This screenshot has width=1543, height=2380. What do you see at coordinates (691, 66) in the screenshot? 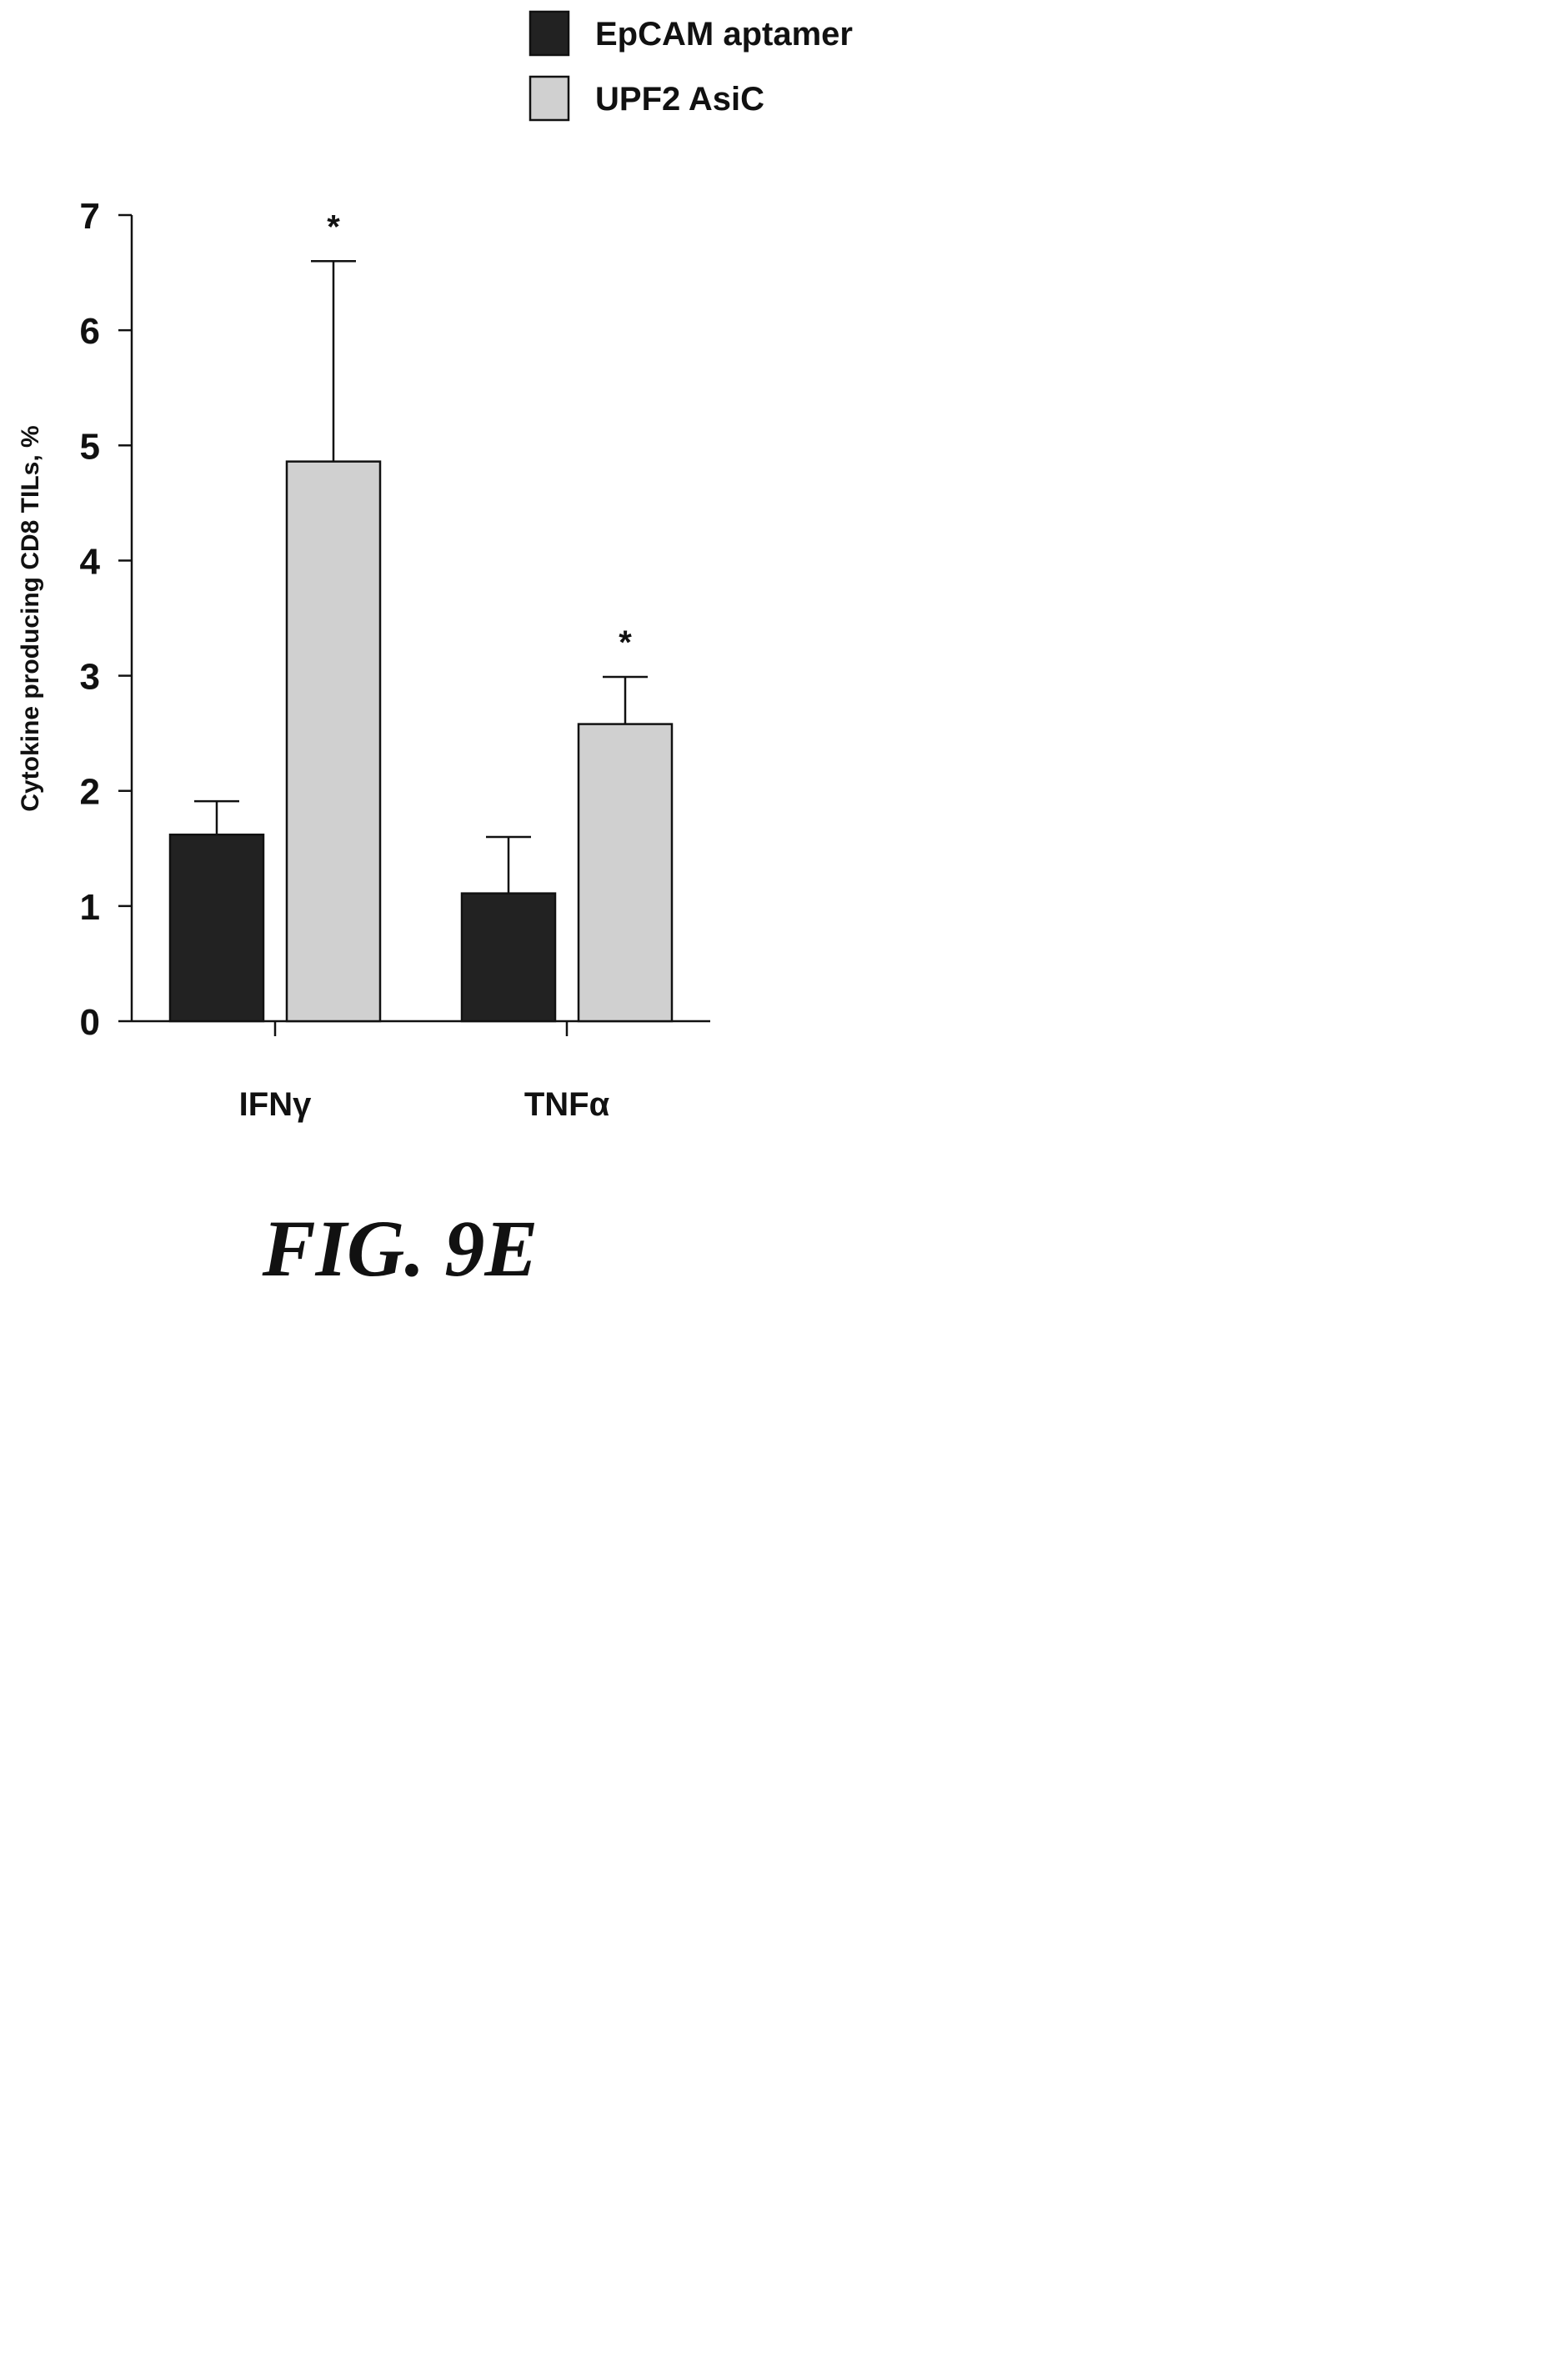
I see `legend: EpCAM aptamer UPF2 AsiC` at bounding box center [691, 66].